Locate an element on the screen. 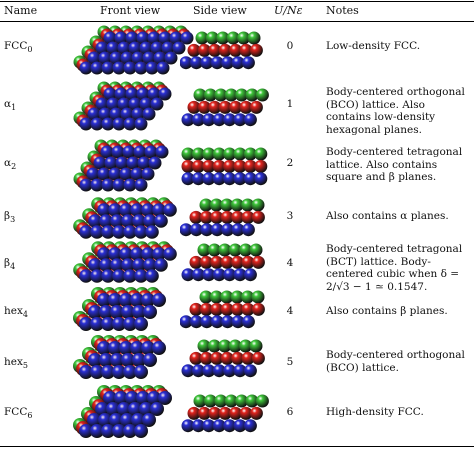  side-view-image is located at coordinates (224, 166).